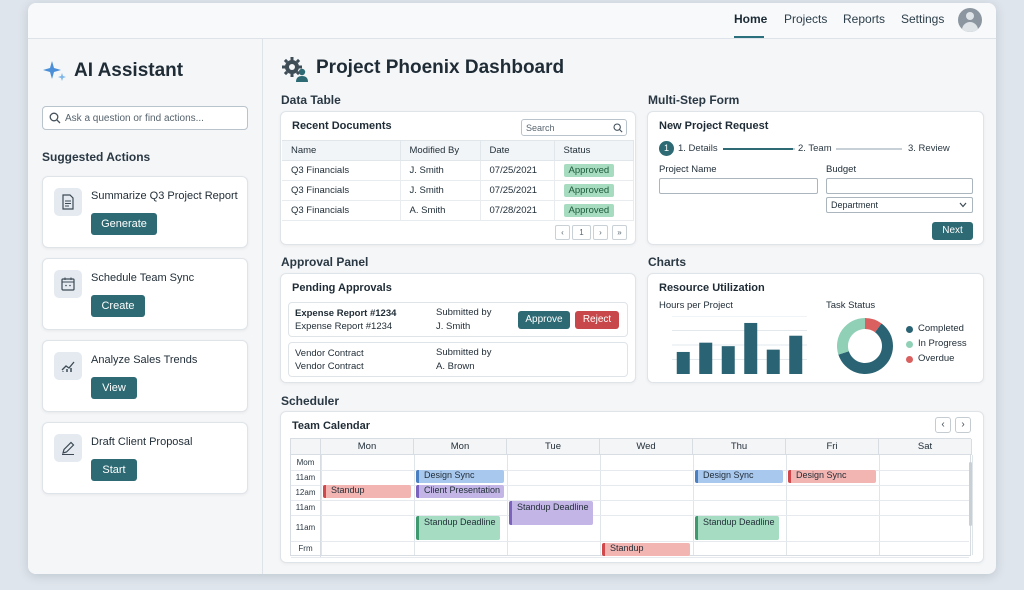 This screenshot has height=590, width=1024. I want to click on approval-title: Expense Report #1234, so click(346, 313).